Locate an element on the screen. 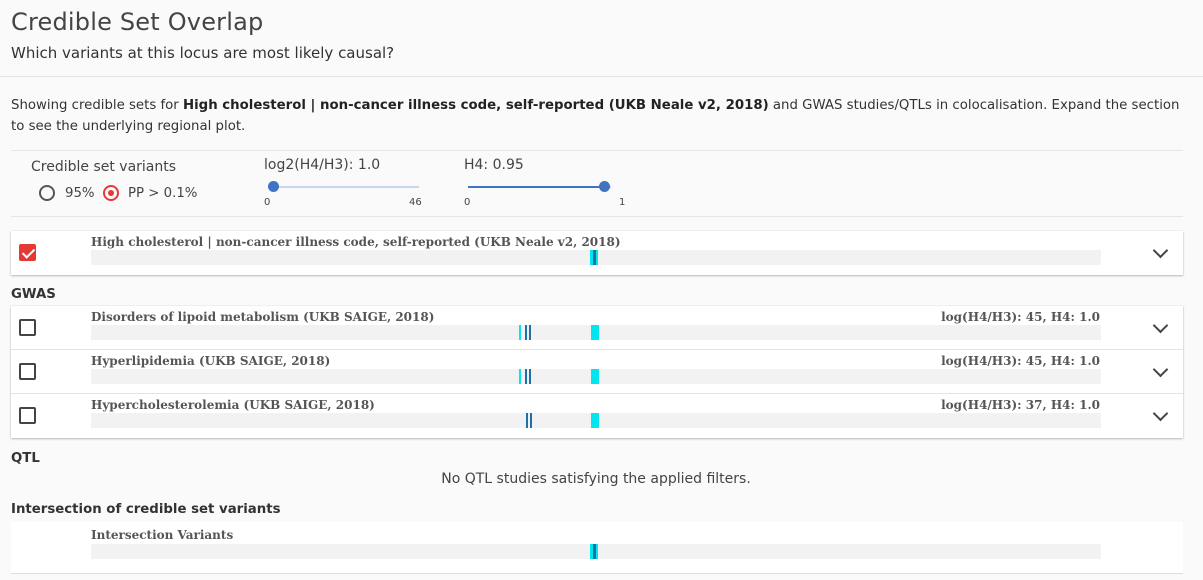 This screenshot has height=580, width=1203. credible-set-label: Credible set variants is located at coordinates (104, 167).